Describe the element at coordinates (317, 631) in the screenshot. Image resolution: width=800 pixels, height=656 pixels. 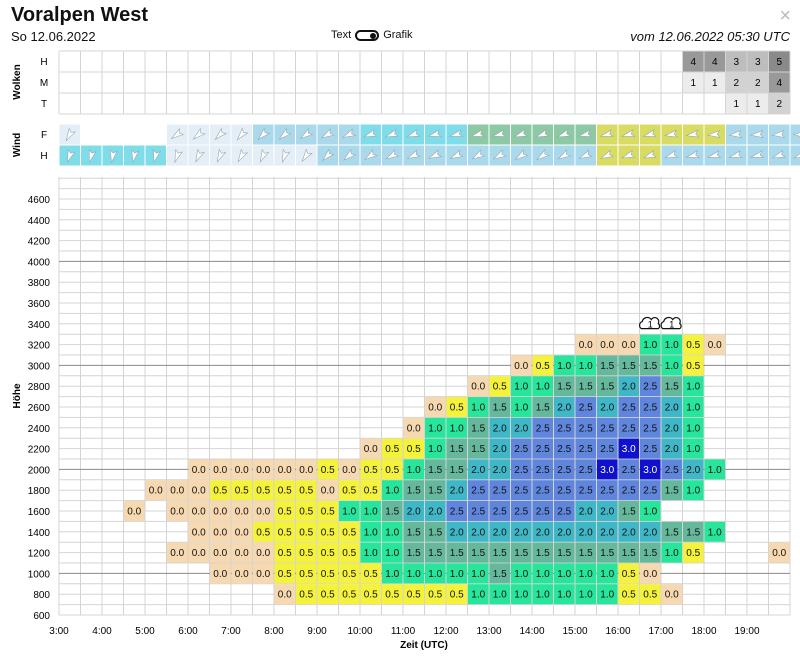
I see `x-tick-label: 9:00` at that location.